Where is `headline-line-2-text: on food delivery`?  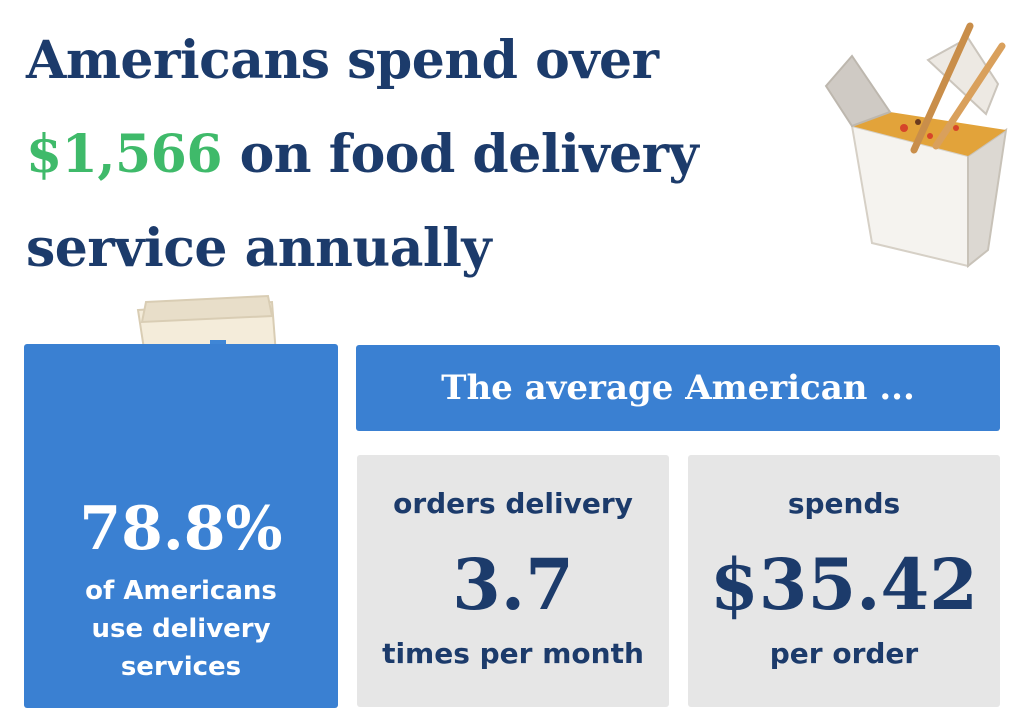 headline-line-2-text: on food delivery is located at coordinates (460, 154).